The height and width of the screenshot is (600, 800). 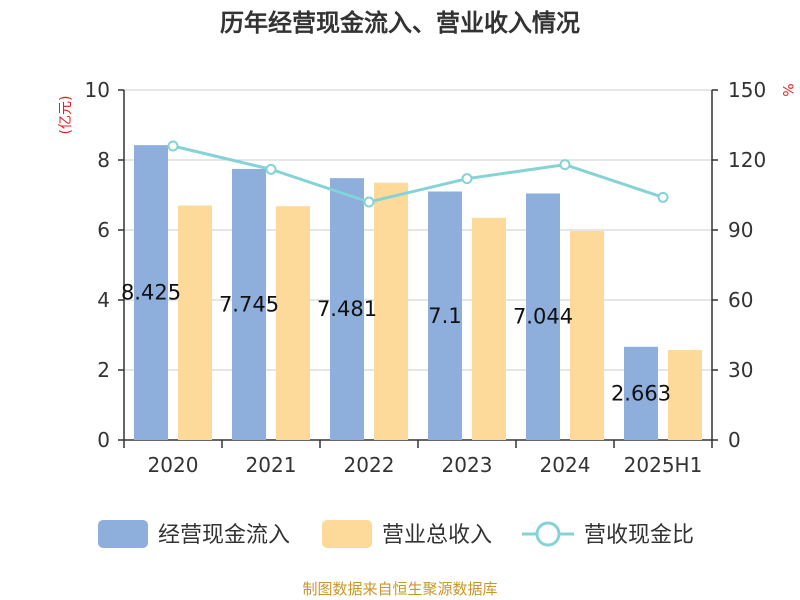 I want to click on legend-item-revenue: 营业总收入, so click(x=407, y=534).